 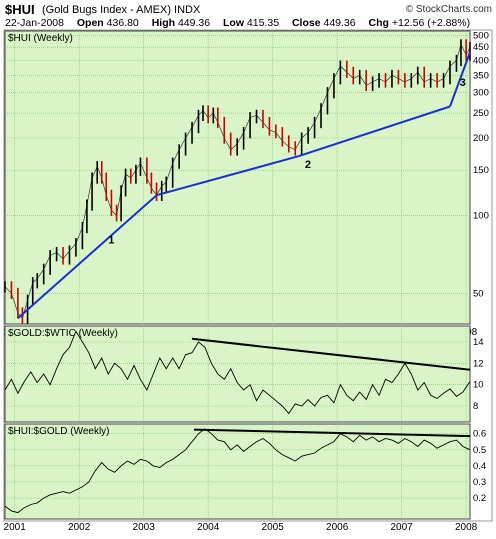 What do you see at coordinates (308, 165) in the screenshot?
I see `trendline-annotation: 2` at bounding box center [308, 165].